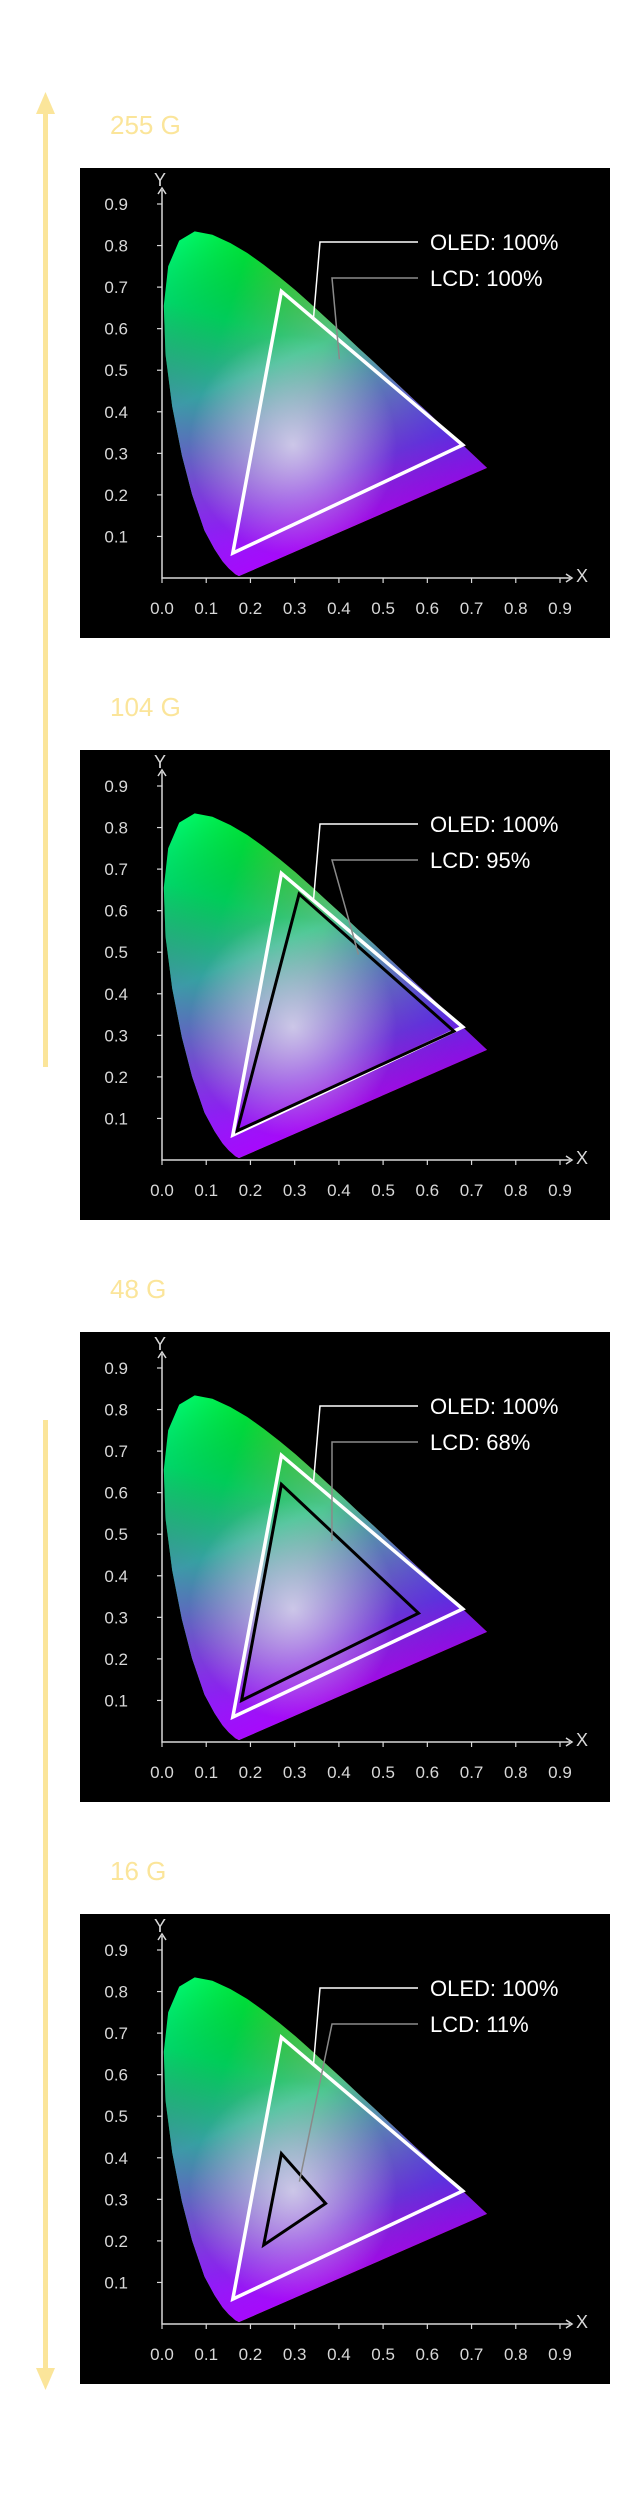 This screenshot has height=2500, width=640. I want to click on arrow-down-icon, so click(45, 2379).